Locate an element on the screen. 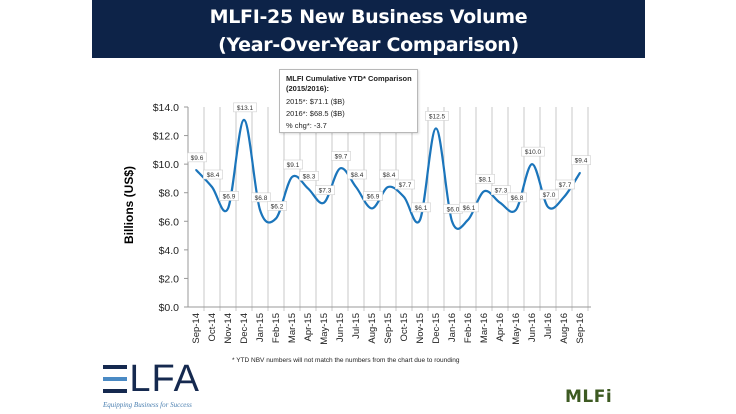  data-label: $12.5 is located at coordinates (437, 116).